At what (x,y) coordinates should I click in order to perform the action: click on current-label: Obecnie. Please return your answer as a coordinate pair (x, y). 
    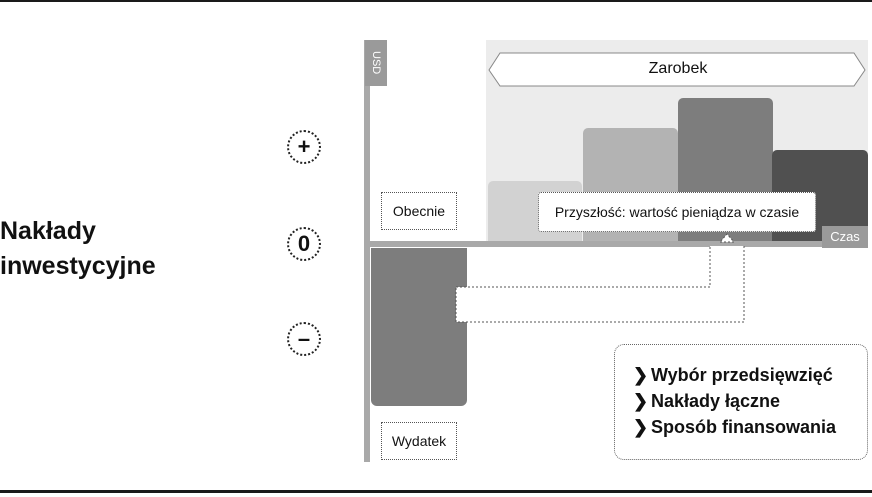
    Looking at the image, I should click on (419, 211).